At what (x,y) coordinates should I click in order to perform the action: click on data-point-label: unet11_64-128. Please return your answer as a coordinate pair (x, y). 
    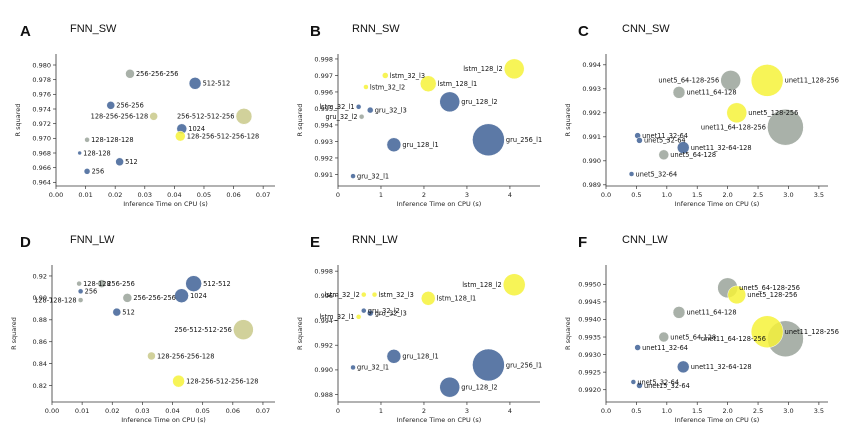
    Looking at the image, I should click on (711, 93).